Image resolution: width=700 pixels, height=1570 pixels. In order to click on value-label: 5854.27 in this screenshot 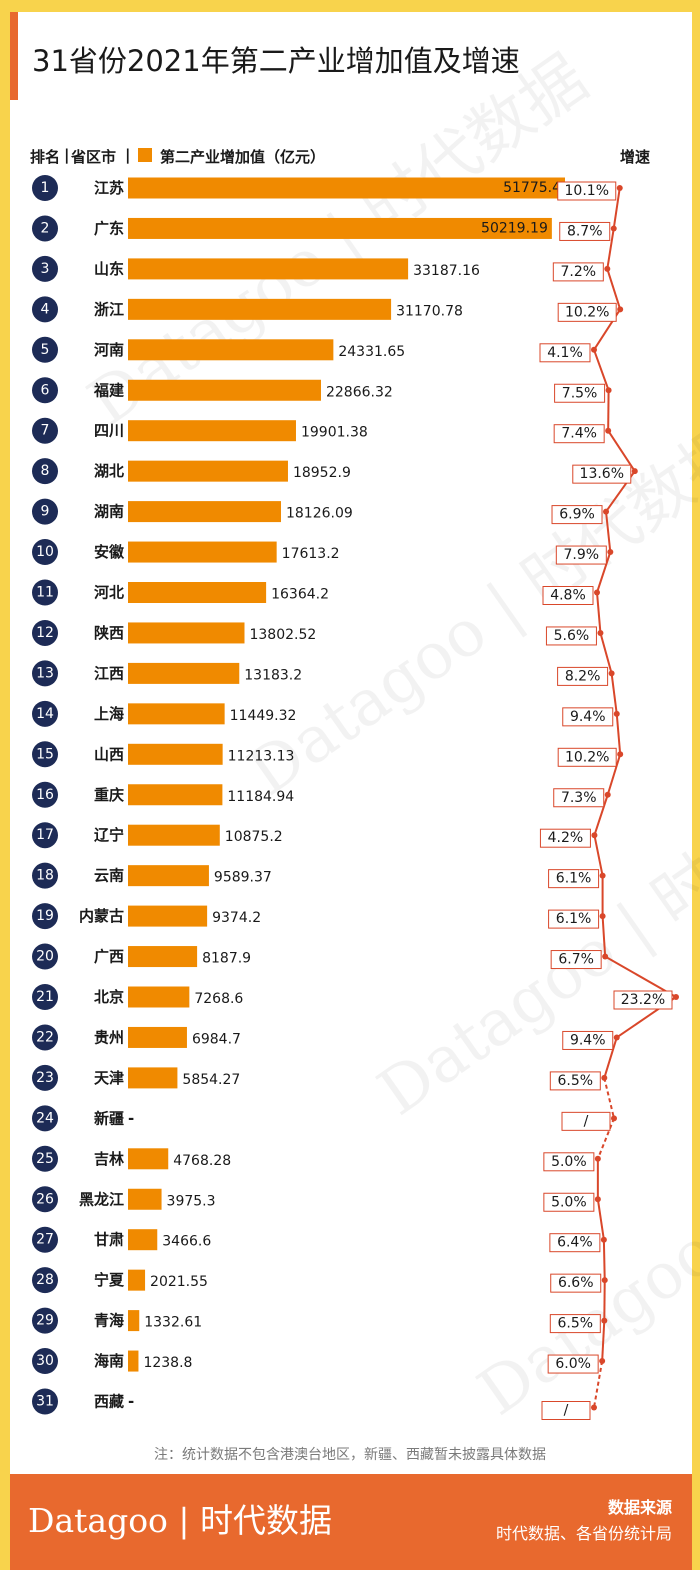, I will do `click(211, 1080)`.